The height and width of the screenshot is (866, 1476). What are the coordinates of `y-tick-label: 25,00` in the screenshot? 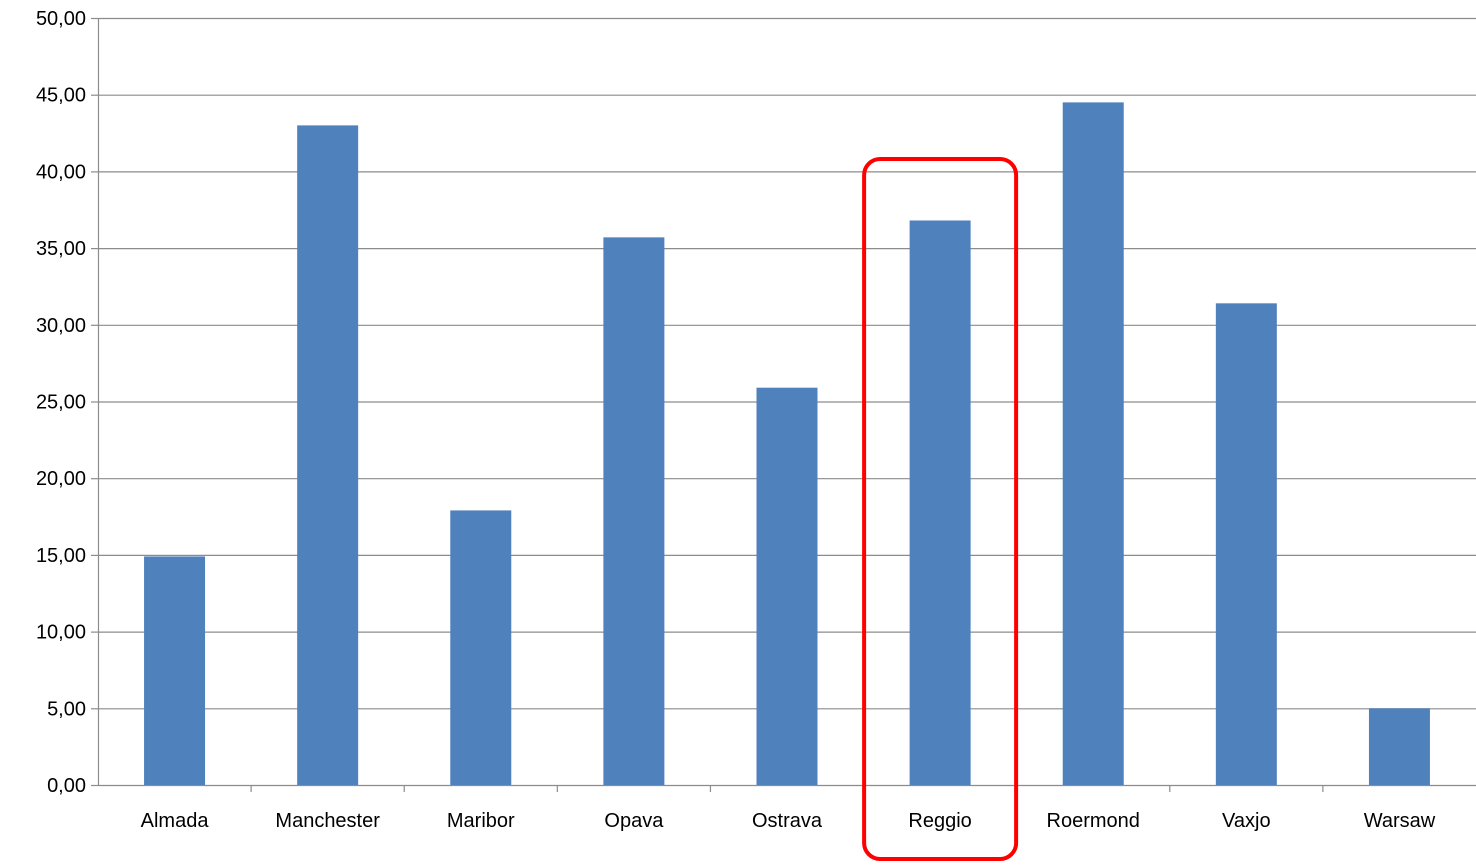 It's located at (61, 403).